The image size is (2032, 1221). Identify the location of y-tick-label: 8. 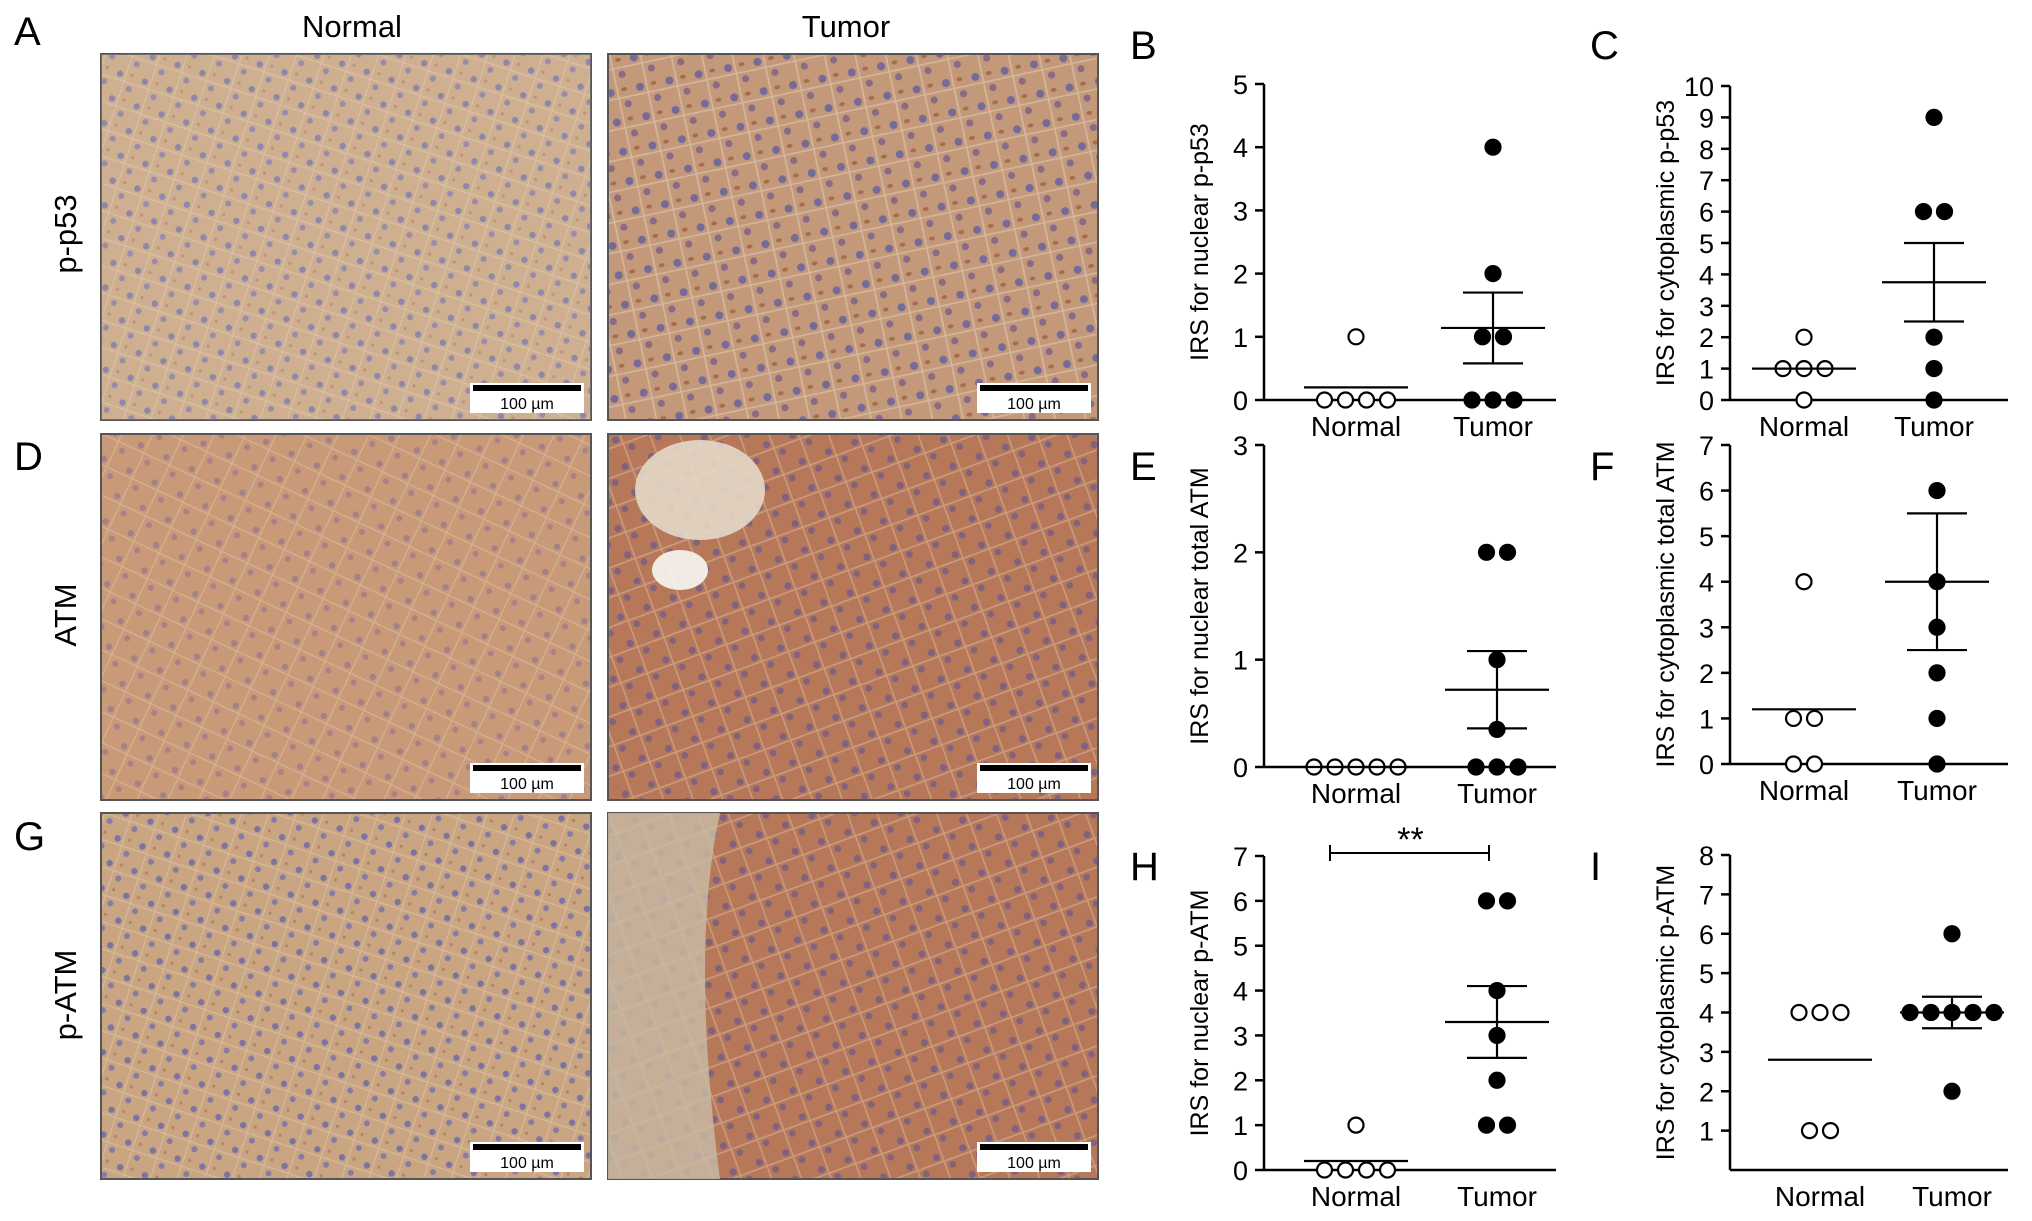
(1706, 150).